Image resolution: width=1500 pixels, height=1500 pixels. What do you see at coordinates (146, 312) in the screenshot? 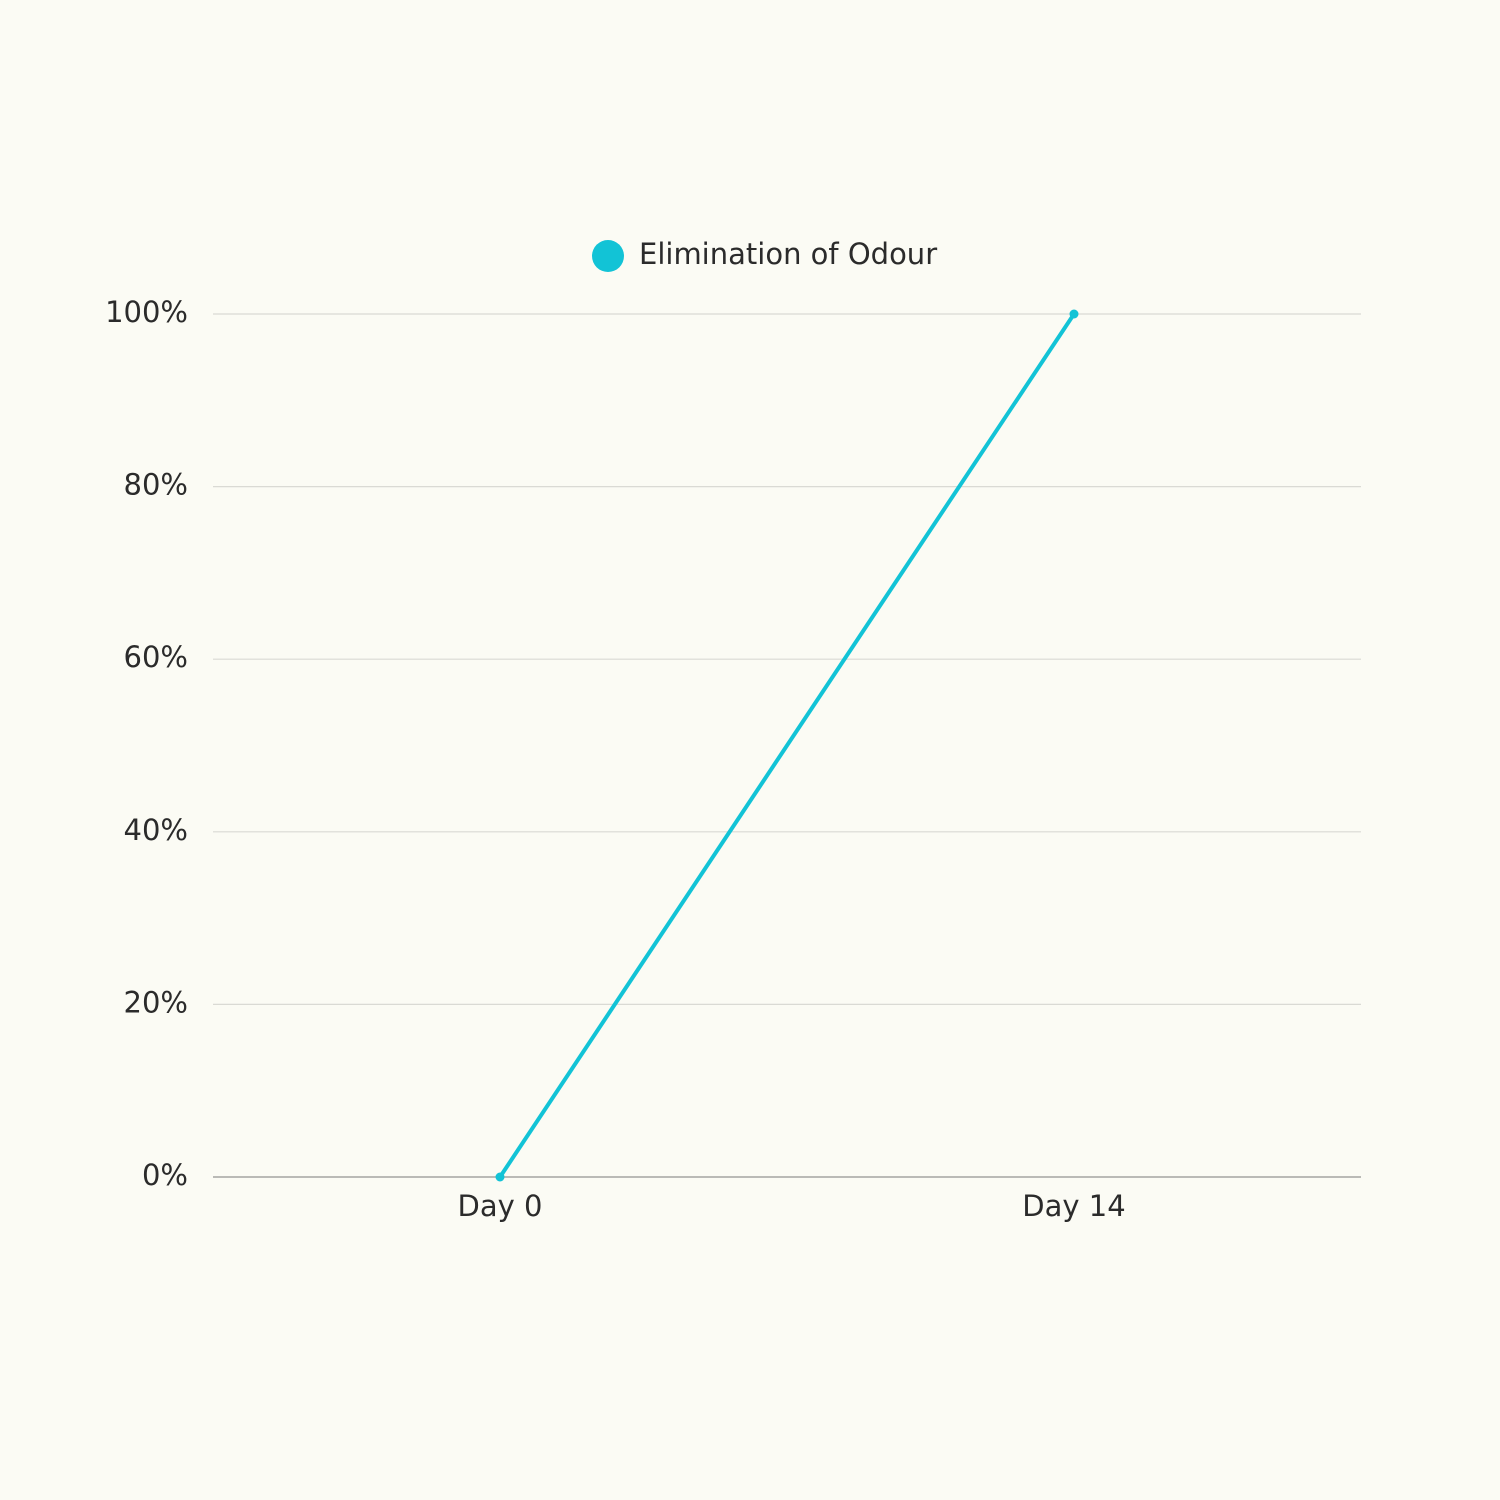
I see `y-tick-label: 100%` at bounding box center [146, 312].